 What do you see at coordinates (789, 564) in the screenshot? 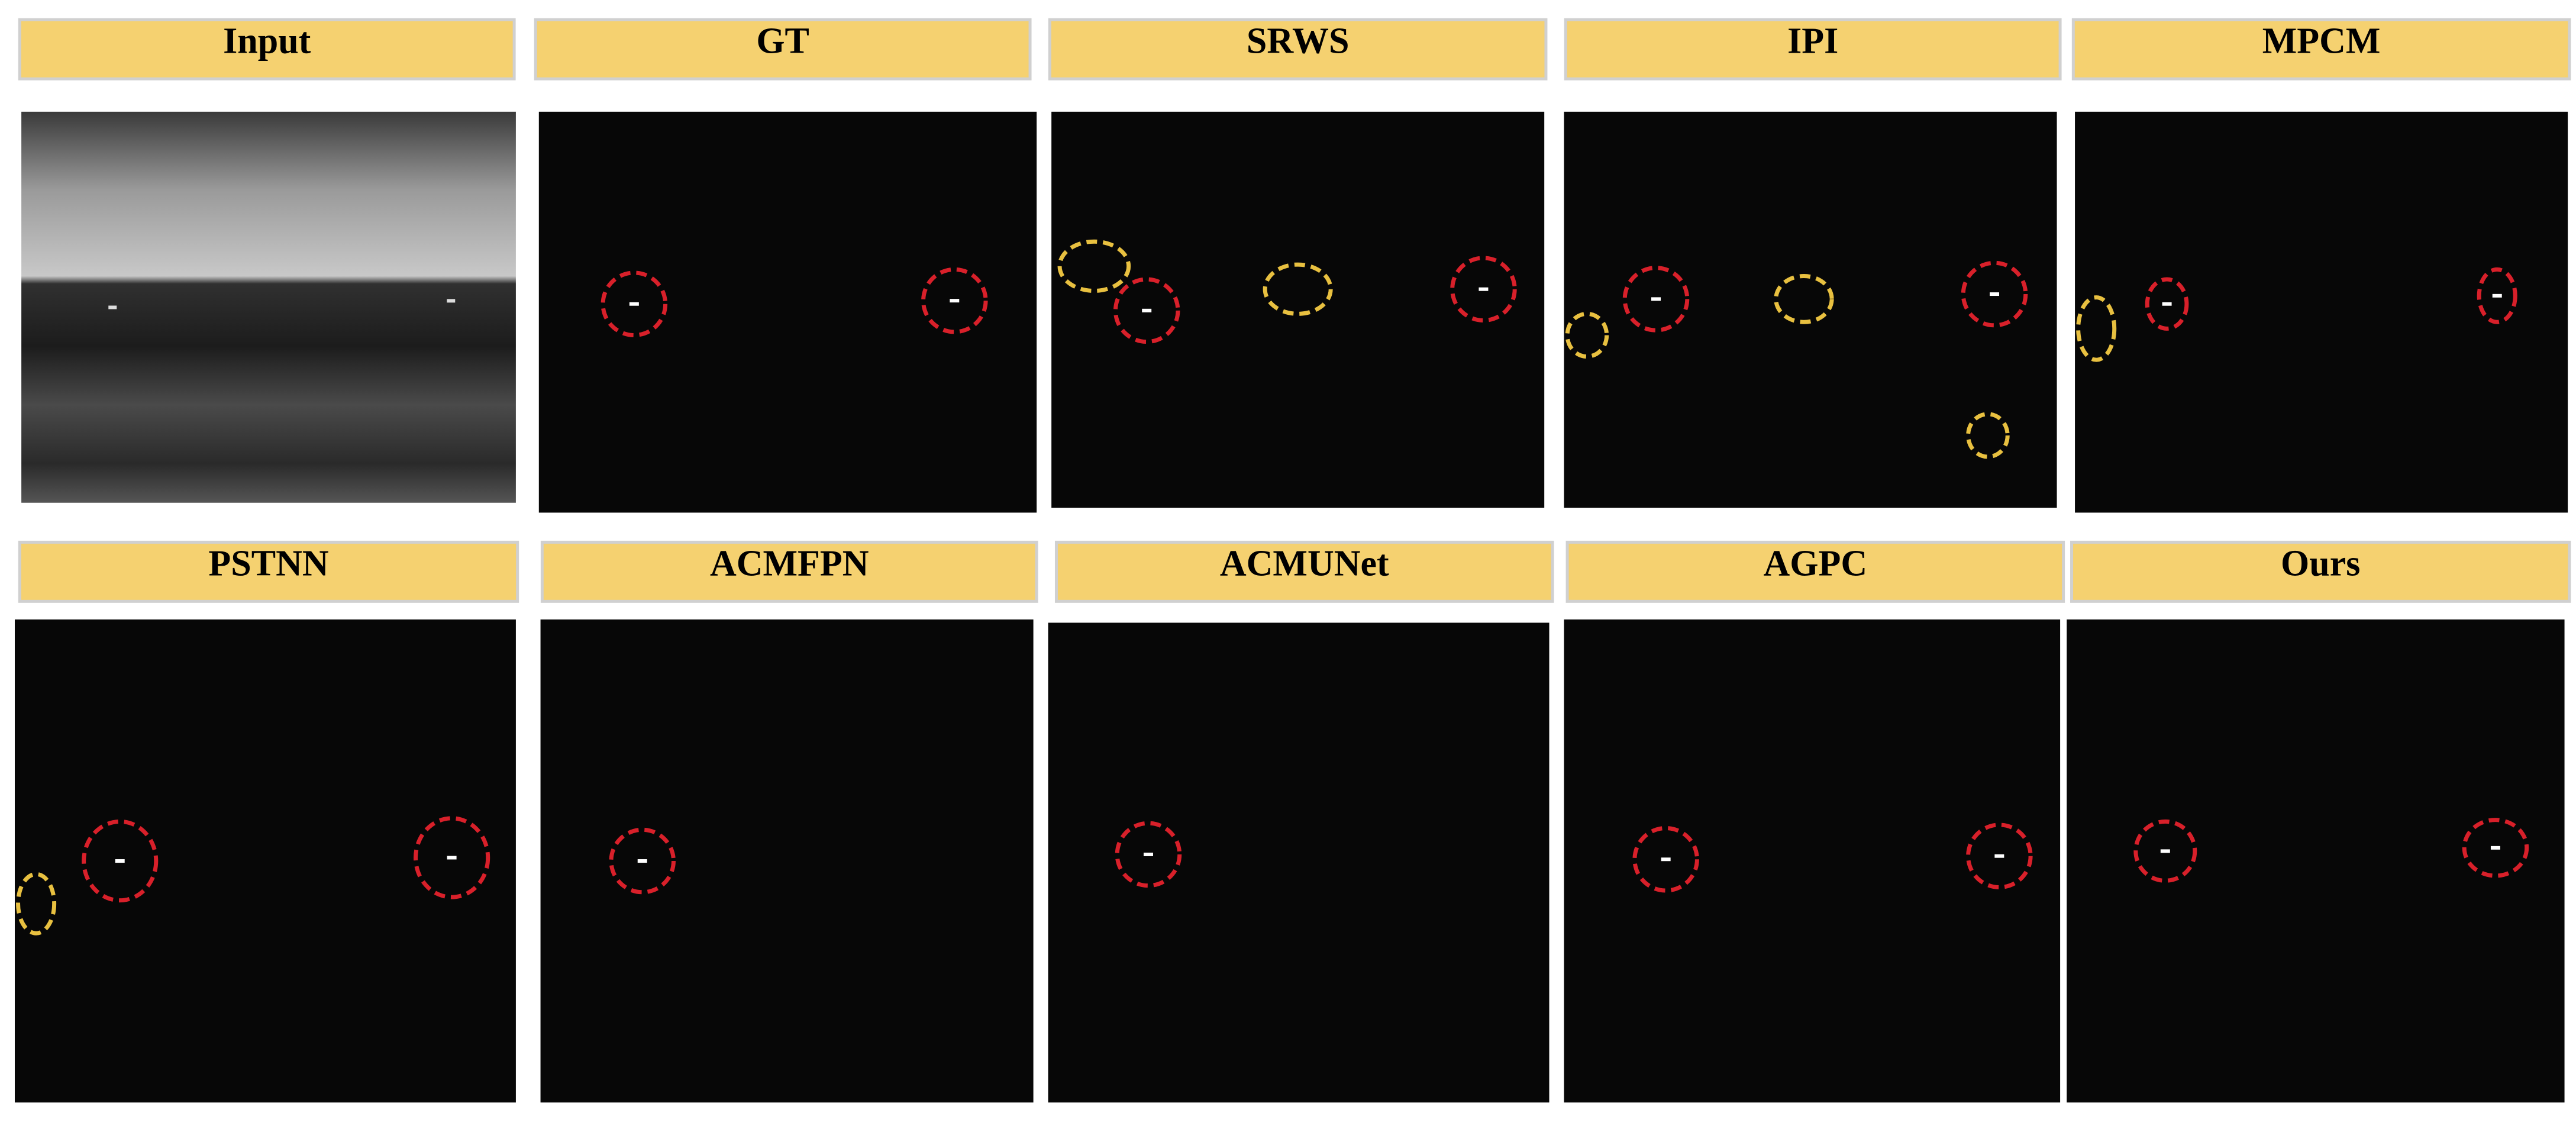
I see `panel-label: ACMFPN` at bounding box center [789, 564].